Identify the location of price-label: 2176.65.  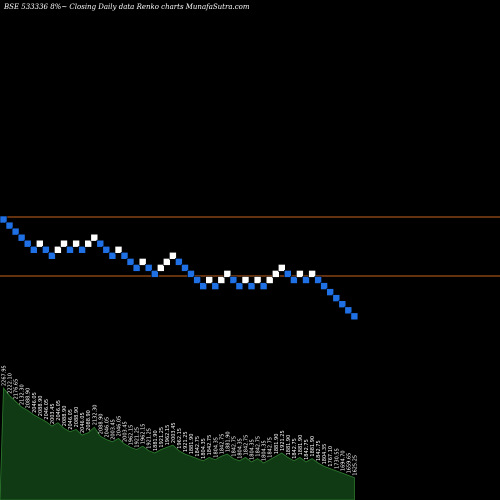
(17, 389).